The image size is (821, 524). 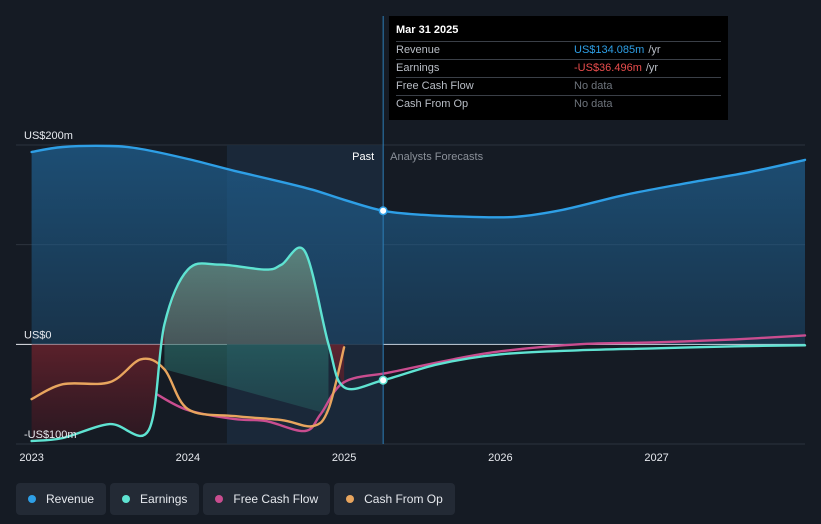 What do you see at coordinates (427, 30) in the screenshot?
I see `tooltip-date: Mar 31 2025` at bounding box center [427, 30].